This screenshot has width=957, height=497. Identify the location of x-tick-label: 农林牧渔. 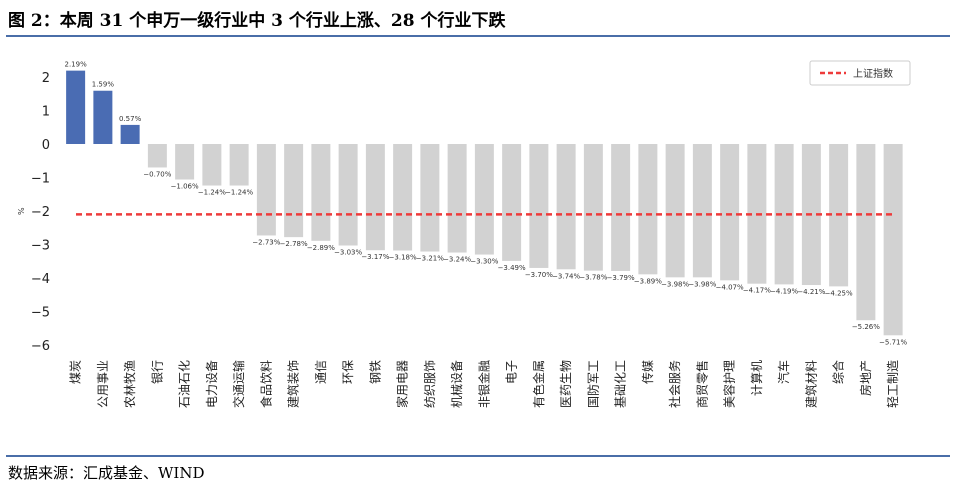
(130, 384).